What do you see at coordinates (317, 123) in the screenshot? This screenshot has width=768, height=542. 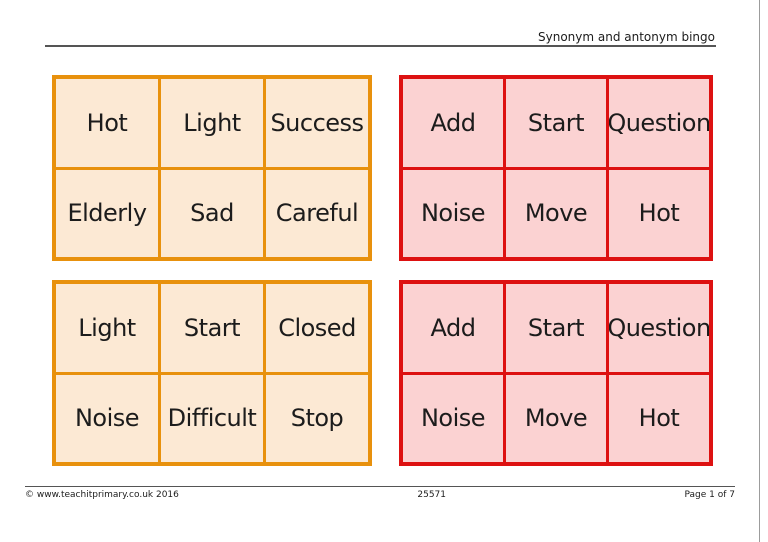 I see `bingo-cell: Success` at bounding box center [317, 123].